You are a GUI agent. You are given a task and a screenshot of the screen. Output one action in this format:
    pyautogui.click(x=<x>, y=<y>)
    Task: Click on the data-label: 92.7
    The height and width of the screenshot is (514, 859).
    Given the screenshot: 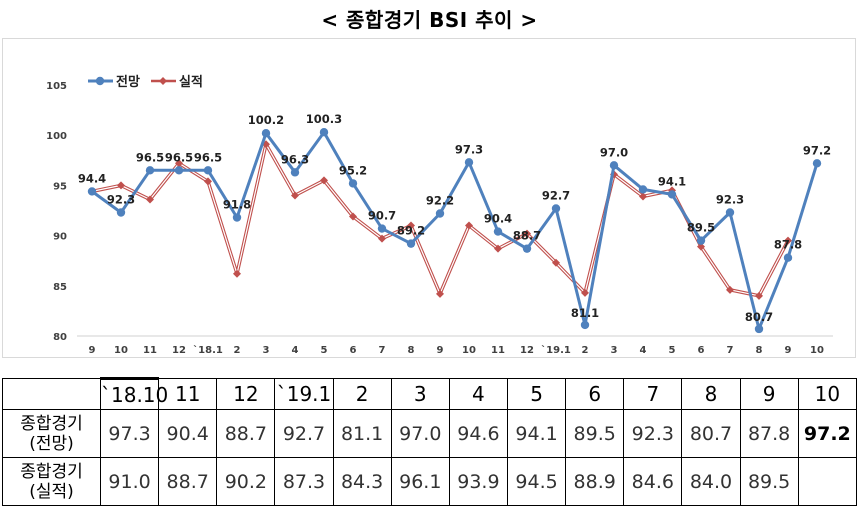 What is the action you would take?
    pyautogui.click(x=556, y=195)
    